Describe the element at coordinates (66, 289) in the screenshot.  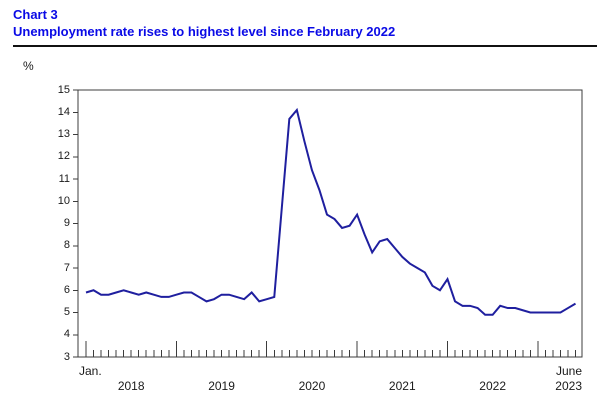
I see `y-tick-label: 6` at that location.